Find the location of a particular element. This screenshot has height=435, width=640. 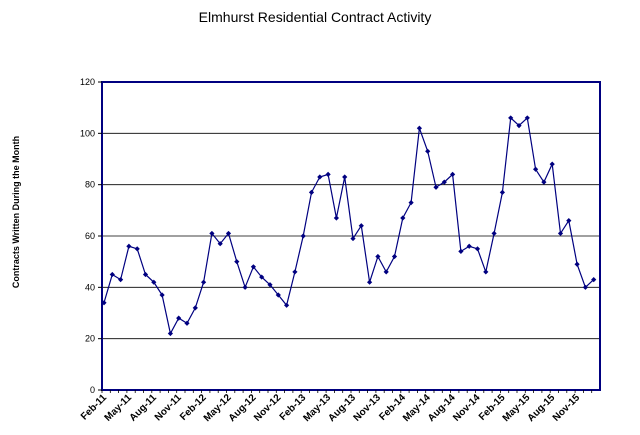

y-axis-label: Contracts Written During the Month is located at coordinates (16, 212).